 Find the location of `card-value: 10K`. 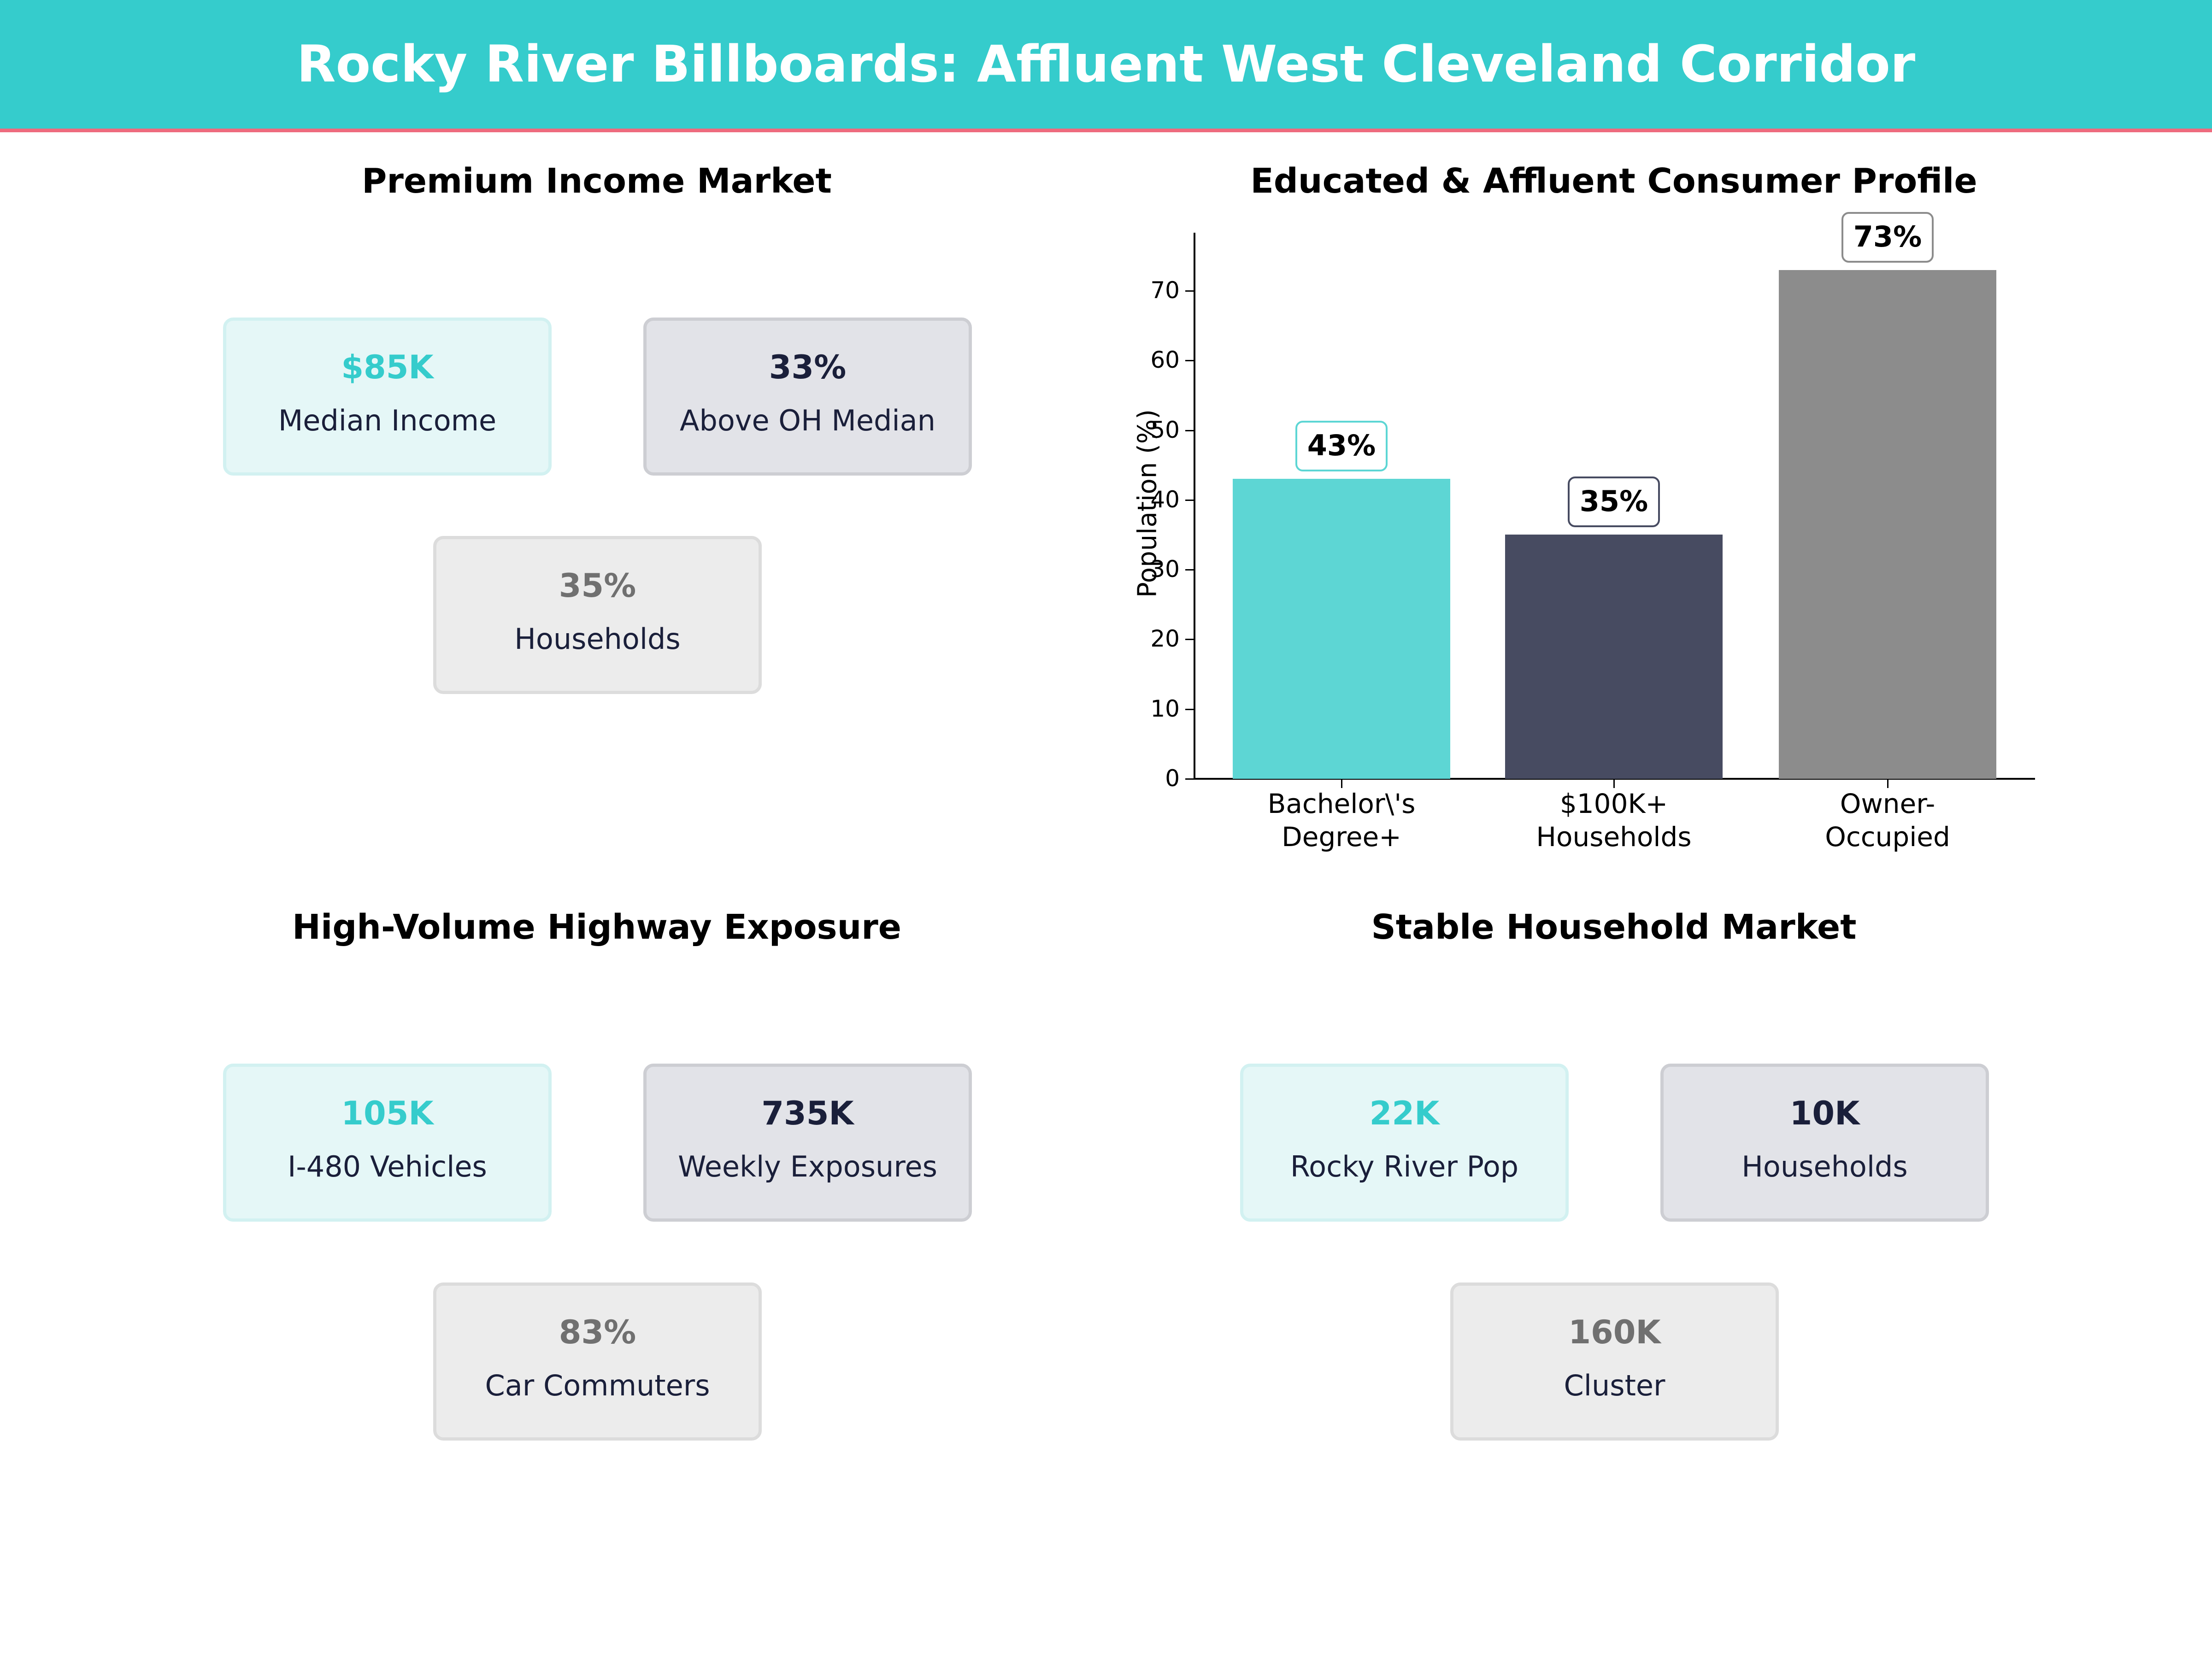

card-value: 10K is located at coordinates (1824, 1113).